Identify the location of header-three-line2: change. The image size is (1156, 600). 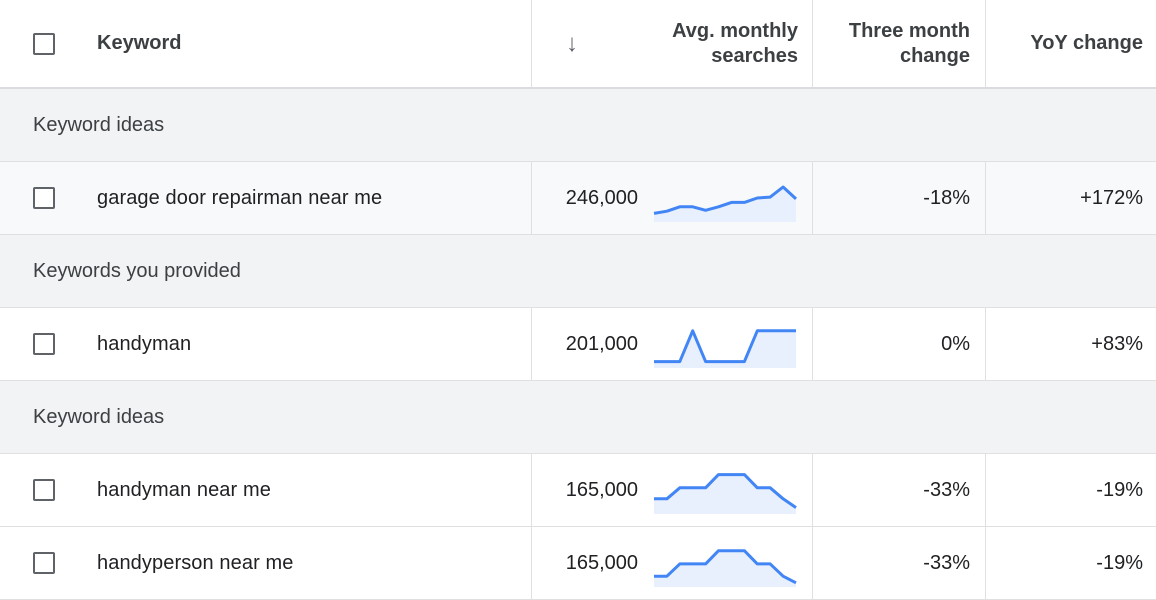
(934, 55).